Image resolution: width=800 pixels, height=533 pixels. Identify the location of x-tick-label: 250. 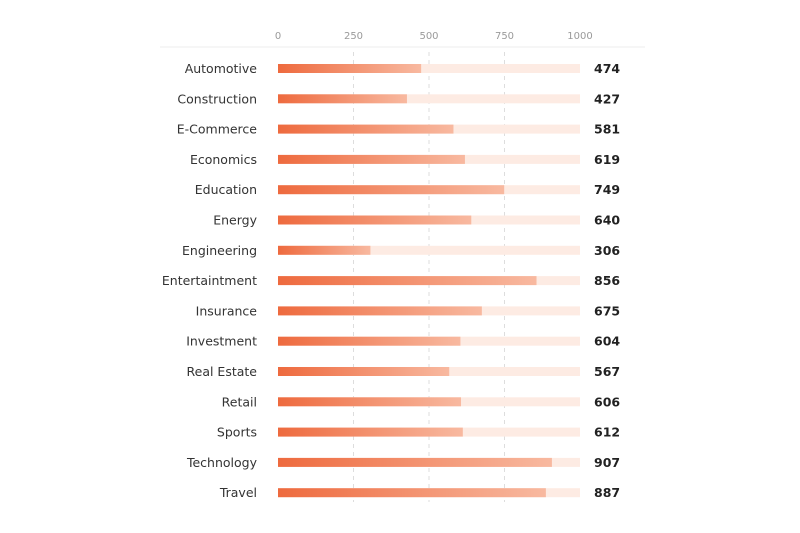
(353, 36).